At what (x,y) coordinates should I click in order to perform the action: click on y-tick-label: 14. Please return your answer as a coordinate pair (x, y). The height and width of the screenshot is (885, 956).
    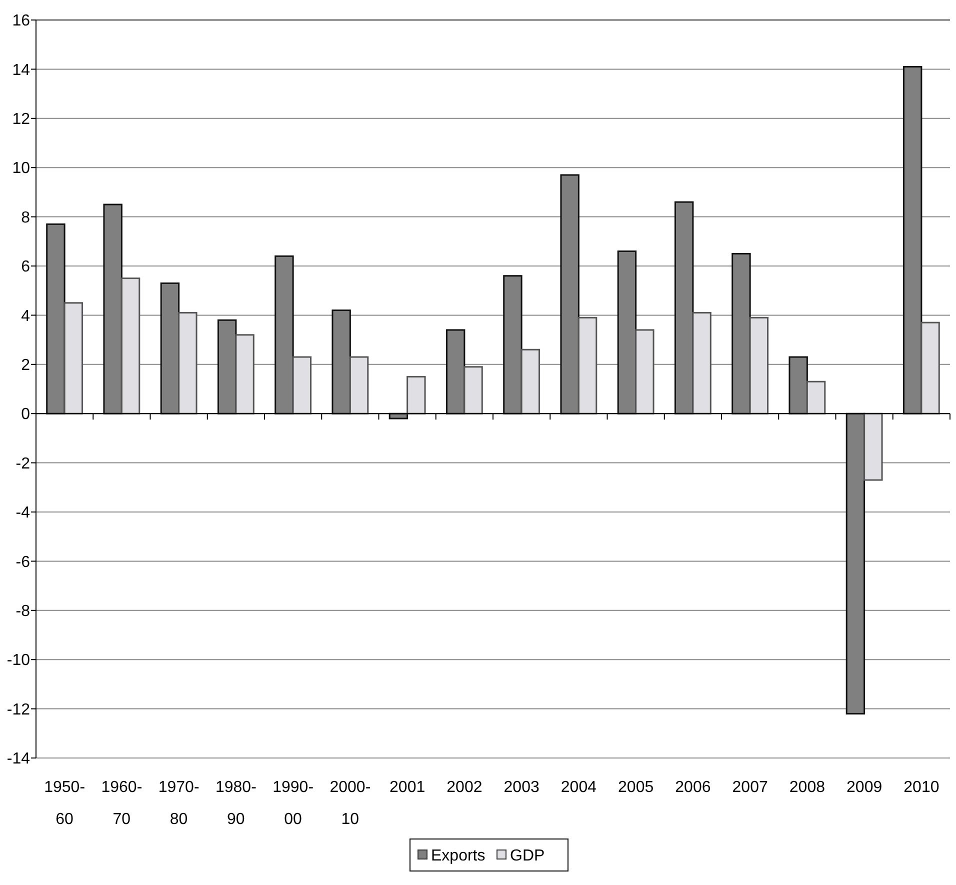
    Looking at the image, I should click on (21, 70).